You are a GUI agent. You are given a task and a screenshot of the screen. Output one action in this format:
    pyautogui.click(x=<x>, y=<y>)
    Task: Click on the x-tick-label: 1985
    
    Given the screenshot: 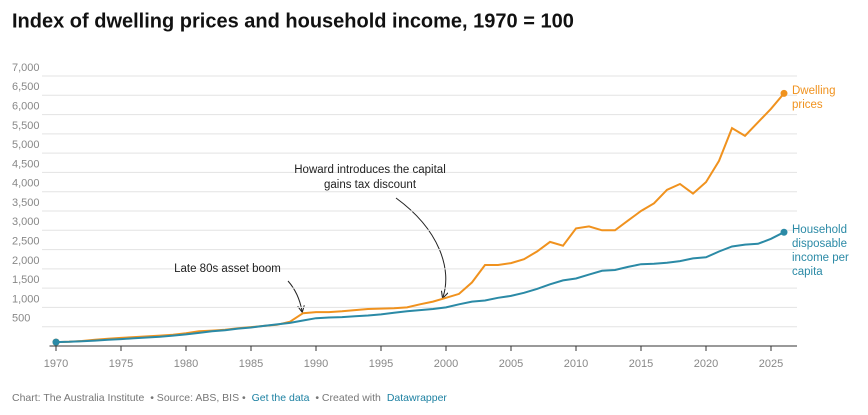 What is the action you would take?
    pyautogui.click(x=251, y=364)
    